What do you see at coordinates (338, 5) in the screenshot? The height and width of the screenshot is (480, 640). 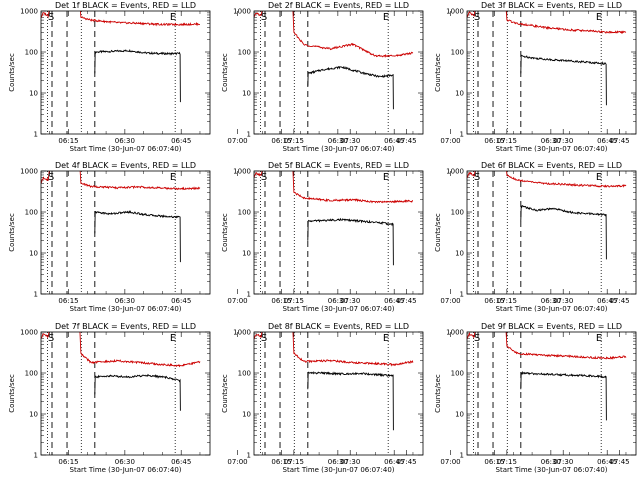 I see `panel-title: Det 2f BLACK = Events, RED = LLD` at bounding box center [338, 5].